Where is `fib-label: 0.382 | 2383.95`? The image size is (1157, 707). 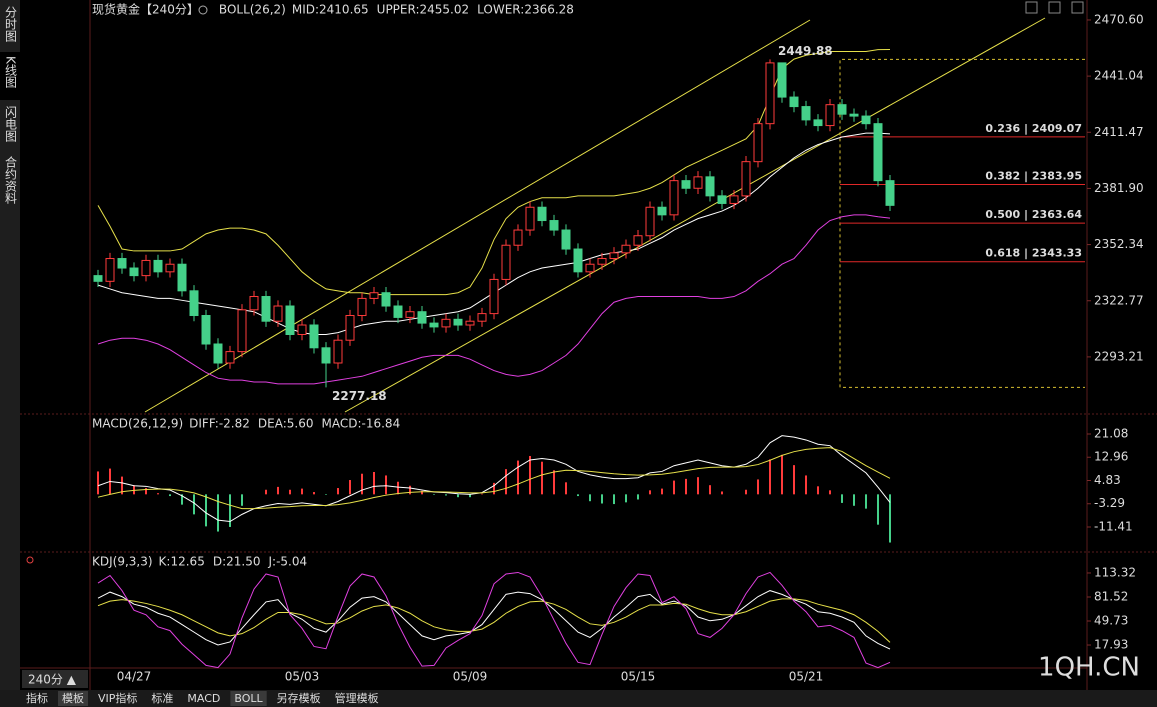
fib-label: 0.382 | 2383.95 is located at coordinates (1033, 176).